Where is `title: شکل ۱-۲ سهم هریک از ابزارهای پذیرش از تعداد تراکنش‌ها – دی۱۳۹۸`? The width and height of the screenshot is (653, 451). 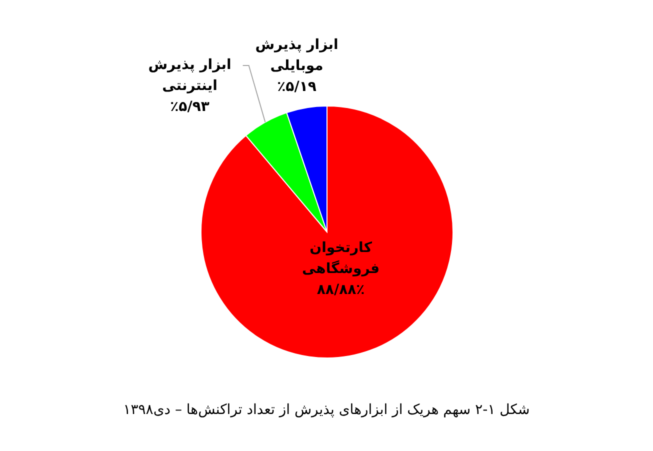 title: شکل ۱-۲ سهم هریک از ابزارهای پذیرش از تعداد تراکنش‌ها – دی۱۳۹۸ is located at coordinates (326, 410).